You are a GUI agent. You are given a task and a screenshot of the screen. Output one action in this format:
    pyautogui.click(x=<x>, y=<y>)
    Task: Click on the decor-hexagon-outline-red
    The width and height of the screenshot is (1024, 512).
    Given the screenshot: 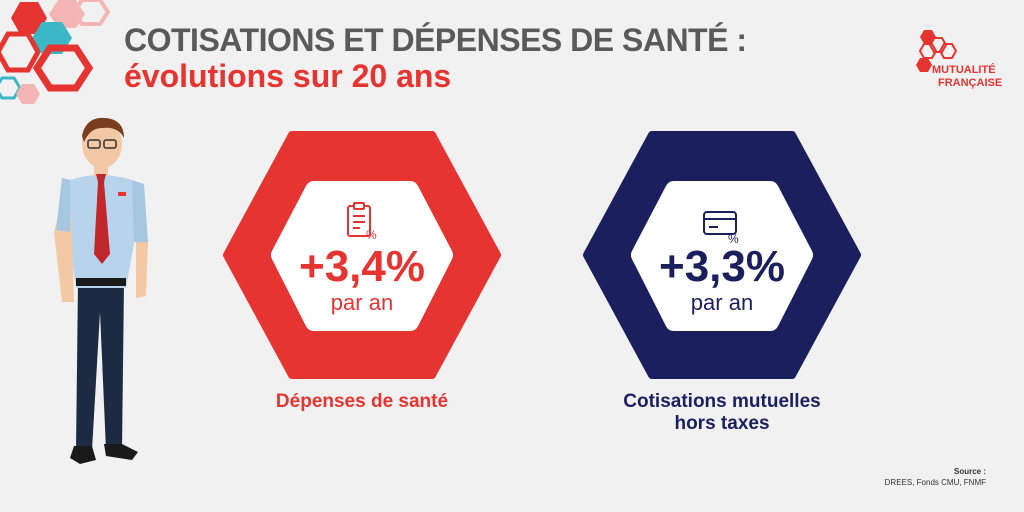 What is the action you would take?
    pyautogui.click(x=90, y=13)
    